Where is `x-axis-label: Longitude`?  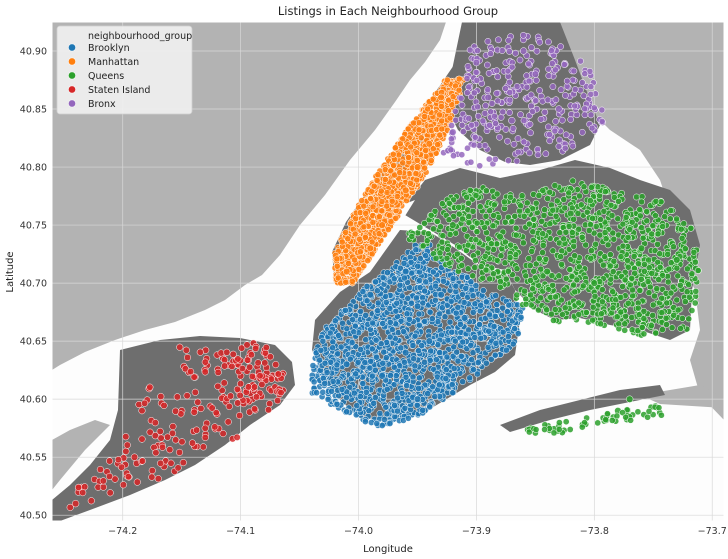 x-axis-label: Longitude is located at coordinates (388, 549).